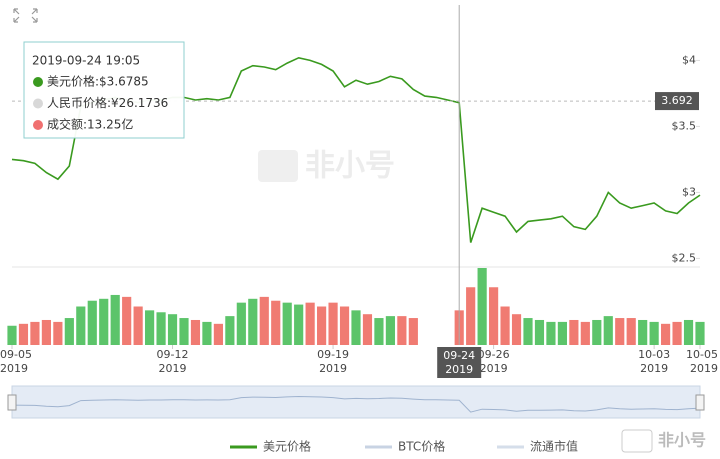 The height and width of the screenshot is (459, 720). Describe the element at coordinates (173, 354) in the screenshot. I see `x-tick-label: 09-12` at that location.